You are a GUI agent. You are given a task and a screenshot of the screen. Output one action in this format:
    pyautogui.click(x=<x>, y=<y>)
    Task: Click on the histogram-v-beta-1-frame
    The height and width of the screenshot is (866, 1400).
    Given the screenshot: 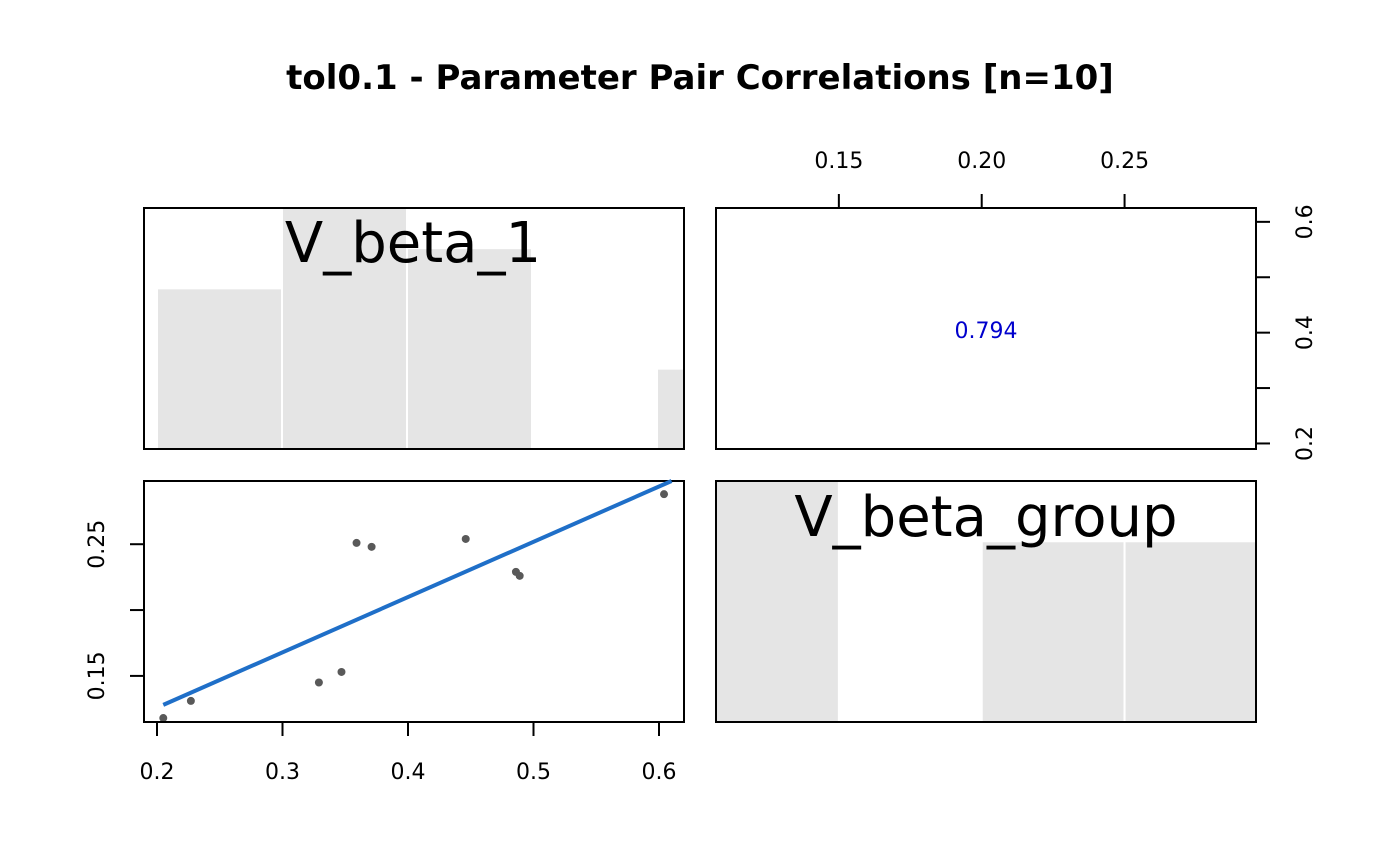 What is the action you would take?
    pyautogui.click(x=414, y=328)
    